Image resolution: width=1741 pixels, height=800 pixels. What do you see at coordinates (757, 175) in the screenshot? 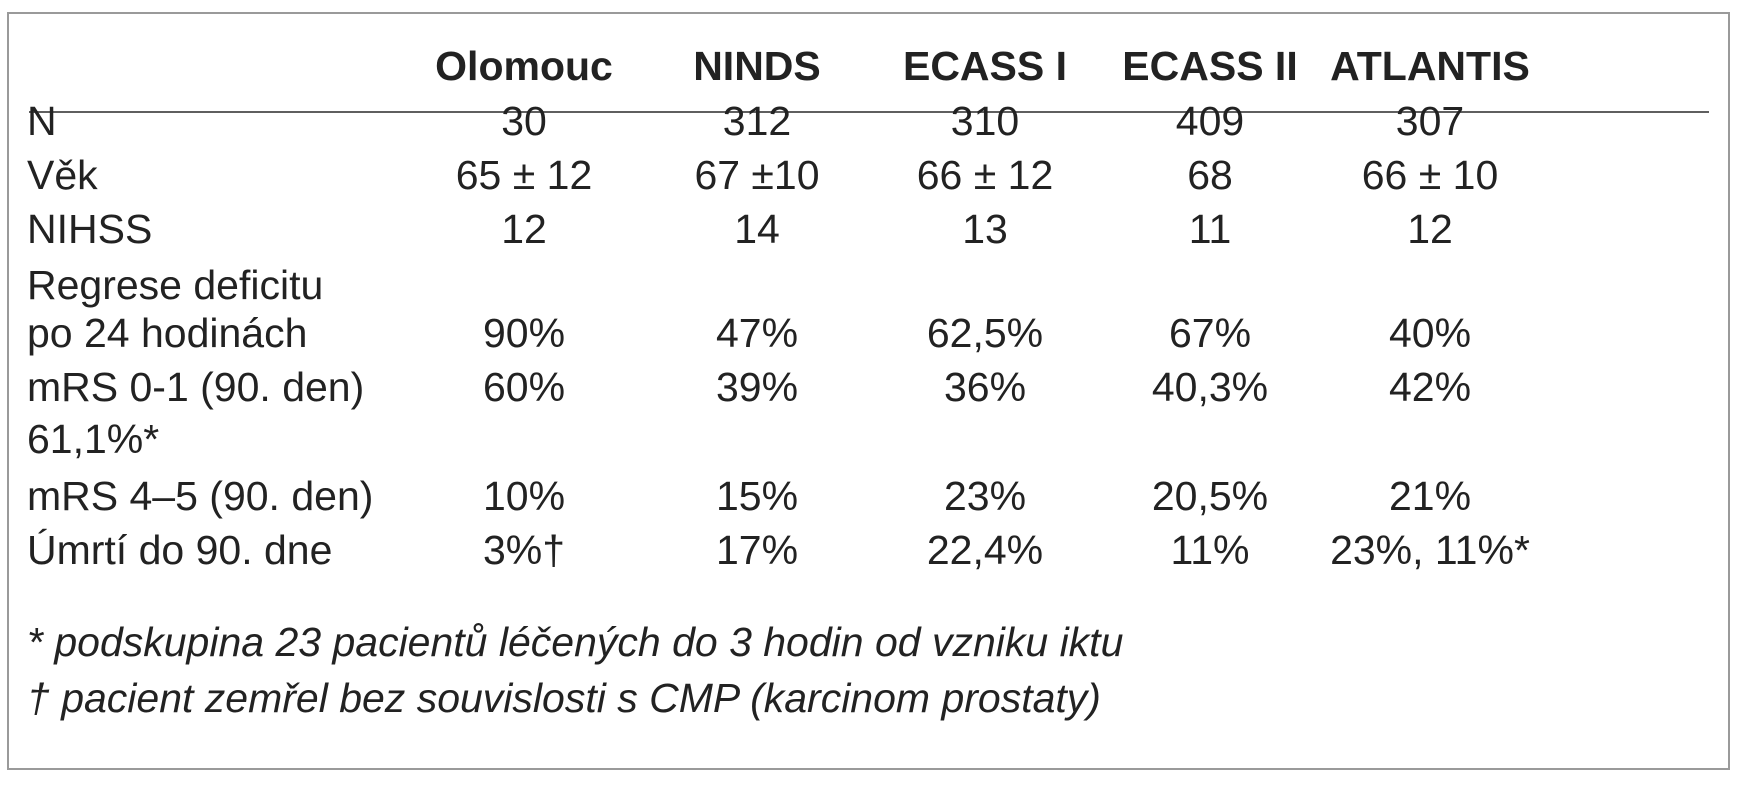
I see `cell-vek-ninds: 67 ±10` at bounding box center [757, 175].